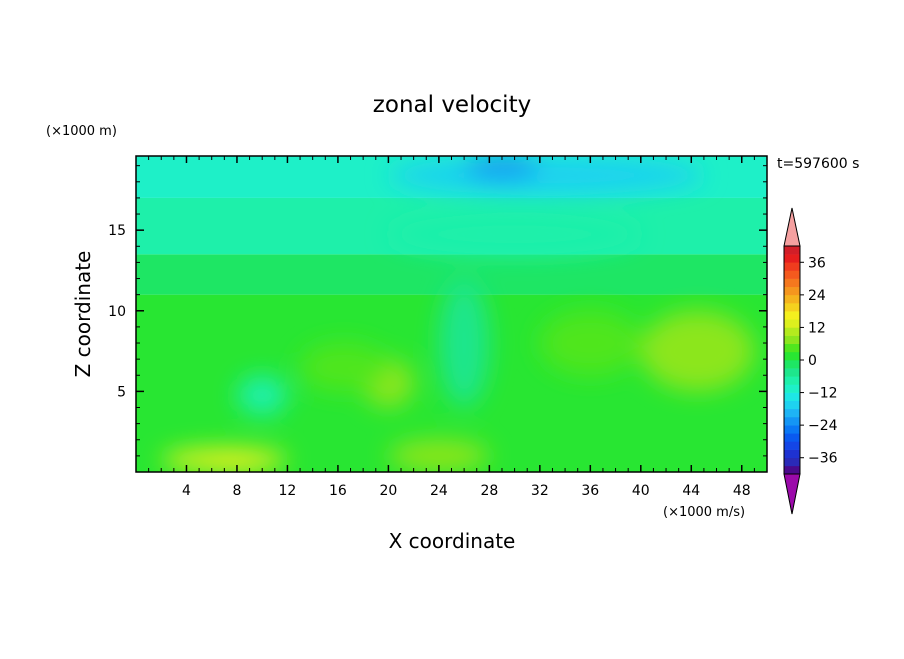  What do you see at coordinates (338, 491) in the screenshot?
I see `x-tick-label: 16` at bounding box center [338, 491].